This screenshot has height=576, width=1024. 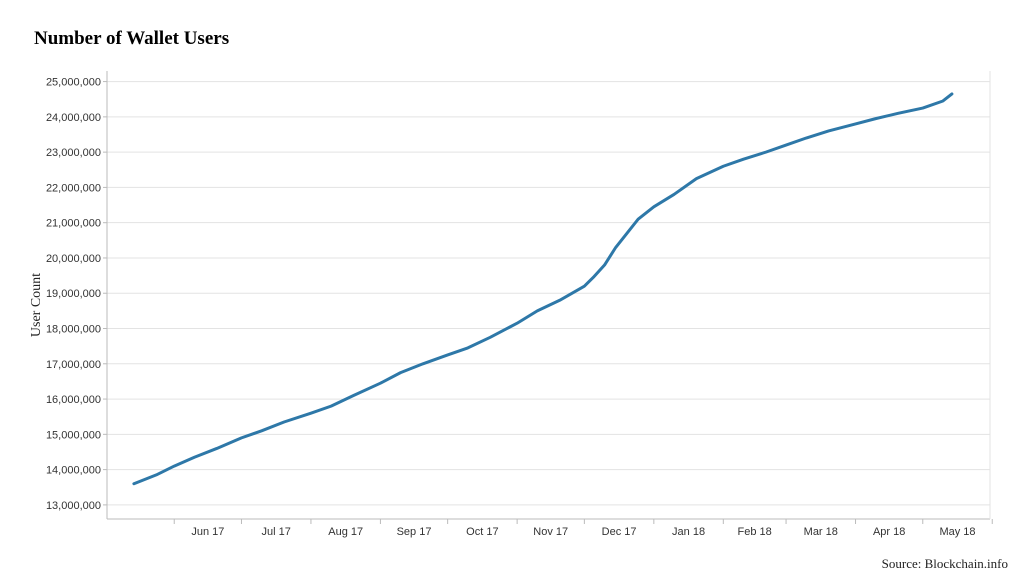 I want to click on x-tick-label: Aug 17, so click(x=345, y=532).